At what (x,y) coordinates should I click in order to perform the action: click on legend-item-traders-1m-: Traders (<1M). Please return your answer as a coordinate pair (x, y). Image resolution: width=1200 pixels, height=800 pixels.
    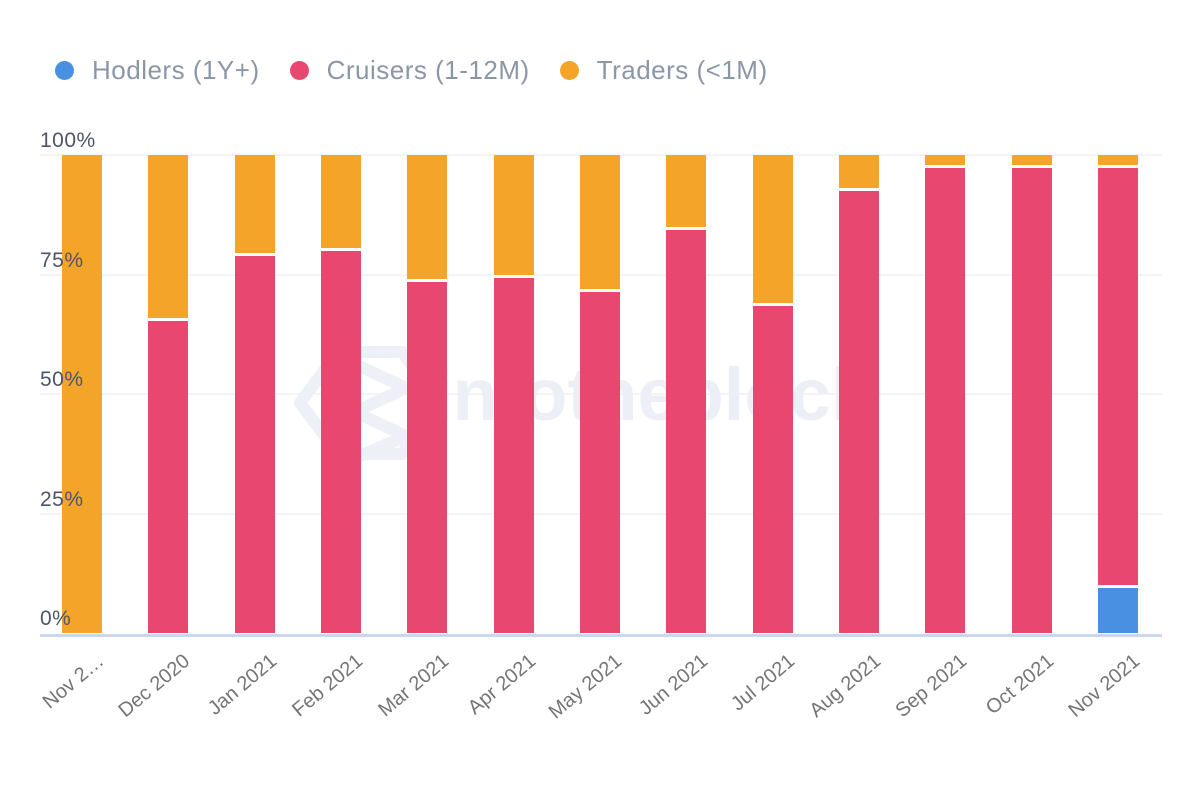
    Looking at the image, I should click on (663, 70).